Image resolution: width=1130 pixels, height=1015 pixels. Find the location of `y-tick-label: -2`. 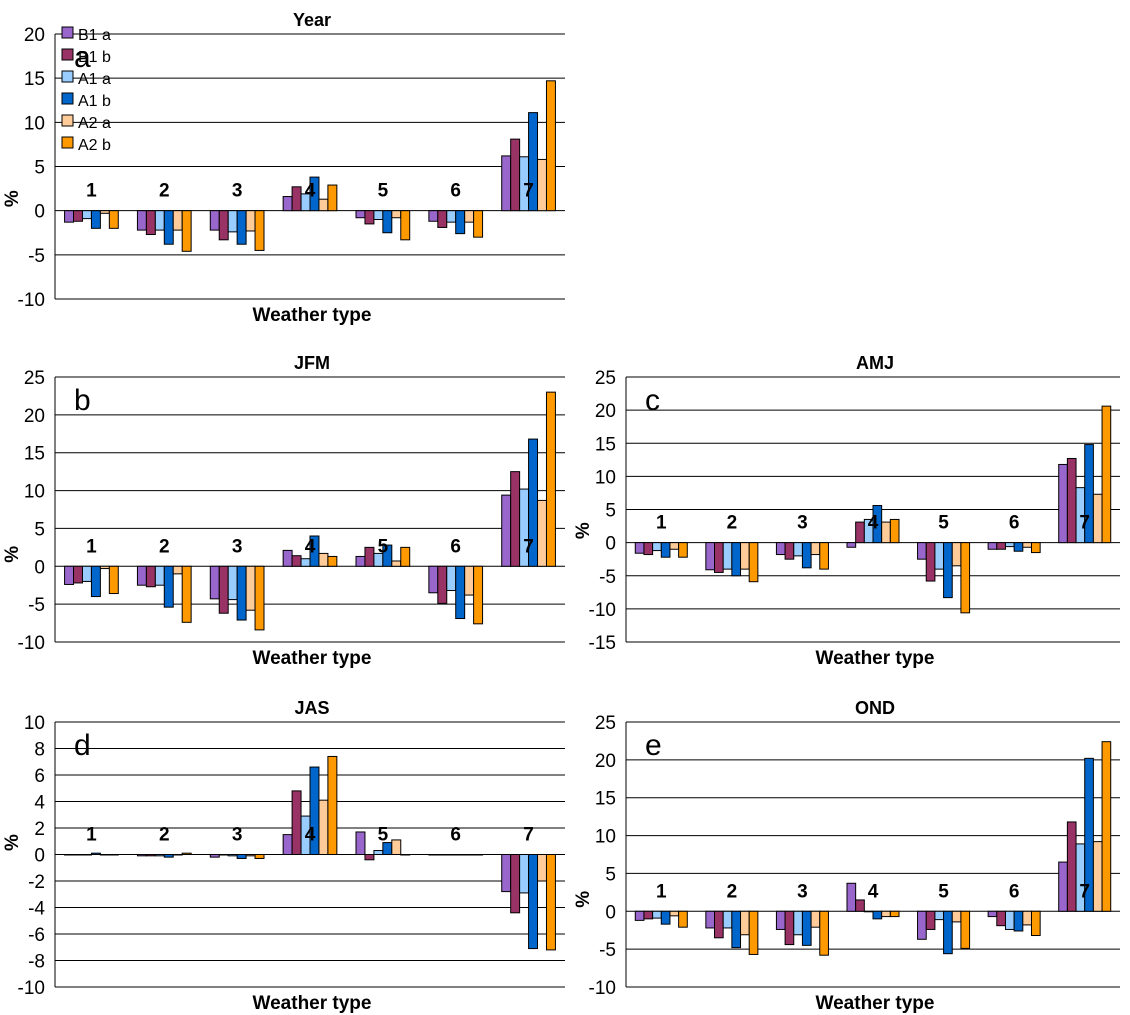

y-tick-label: -2 is located at coordinates (36, 882).